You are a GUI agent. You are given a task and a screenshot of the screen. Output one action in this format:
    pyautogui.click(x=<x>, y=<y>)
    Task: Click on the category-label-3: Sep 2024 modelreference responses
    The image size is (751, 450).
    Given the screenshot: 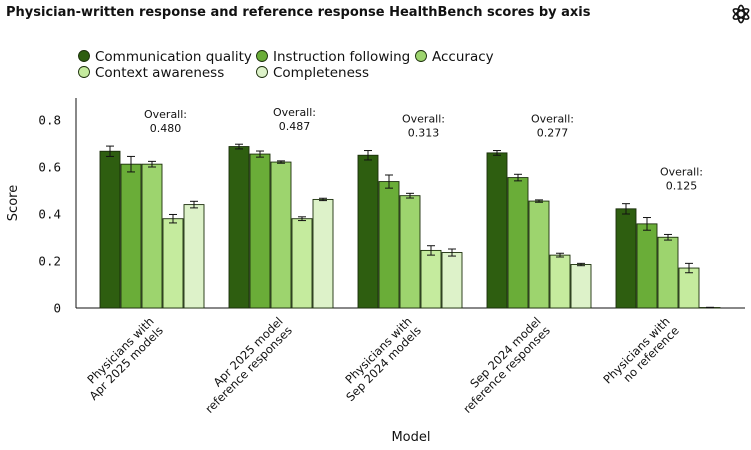 What is the action you would take?
    pyautogui.click(x=502, y=365)
    